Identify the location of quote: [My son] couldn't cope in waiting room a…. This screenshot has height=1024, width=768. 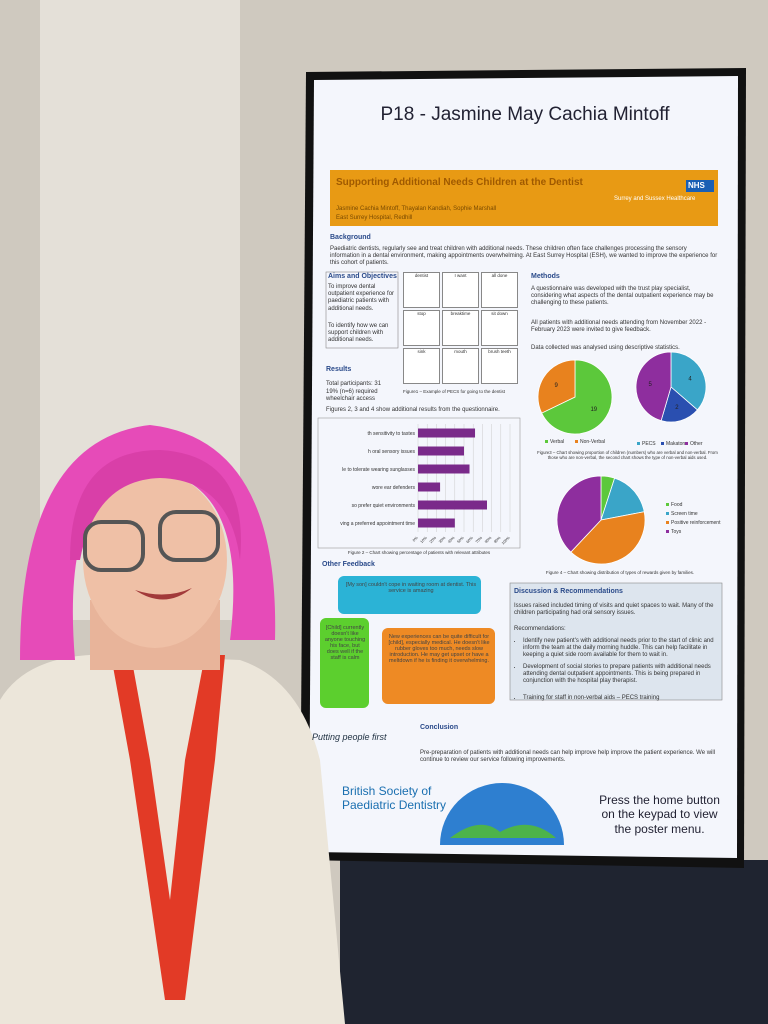
(411, 588).